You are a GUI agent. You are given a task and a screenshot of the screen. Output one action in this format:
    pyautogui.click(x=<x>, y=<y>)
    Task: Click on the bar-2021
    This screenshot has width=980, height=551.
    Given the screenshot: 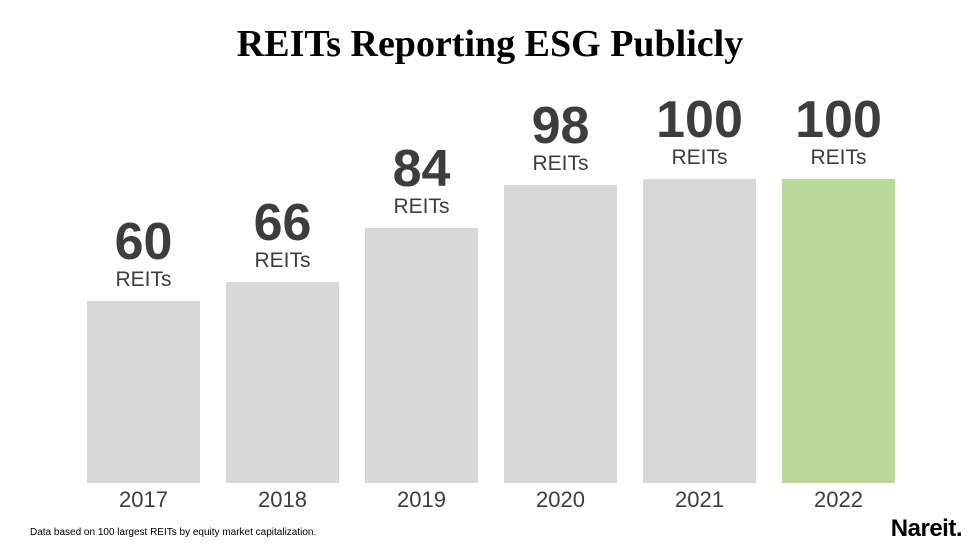 What is the action you would take?
    pyautogui.click(x=699, y=331)
    